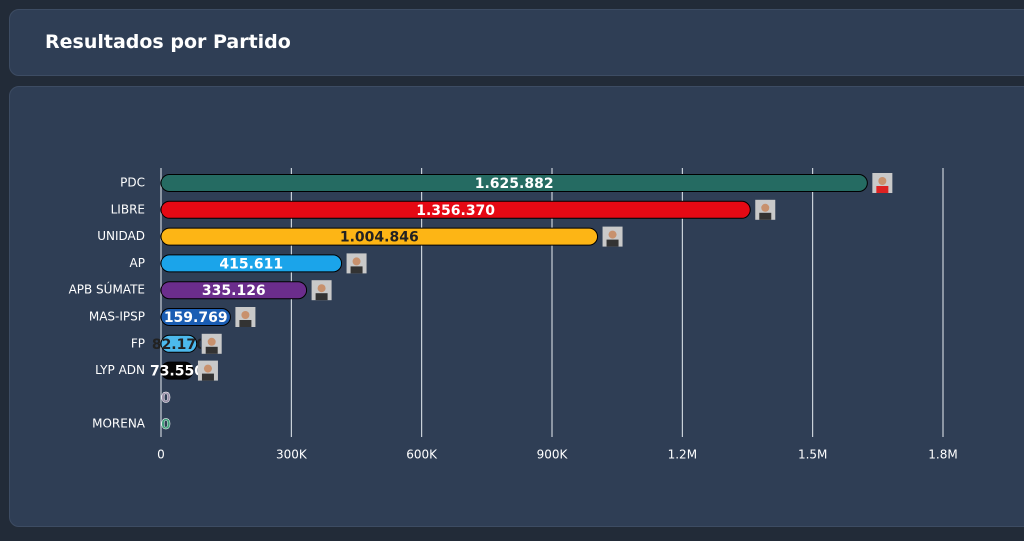 This screenshot has height=541, width=1024. What do you see at coordinates (128, 209) in the screenshot?
I see `category-label: LIBRE` at bounding box center [128, 209].